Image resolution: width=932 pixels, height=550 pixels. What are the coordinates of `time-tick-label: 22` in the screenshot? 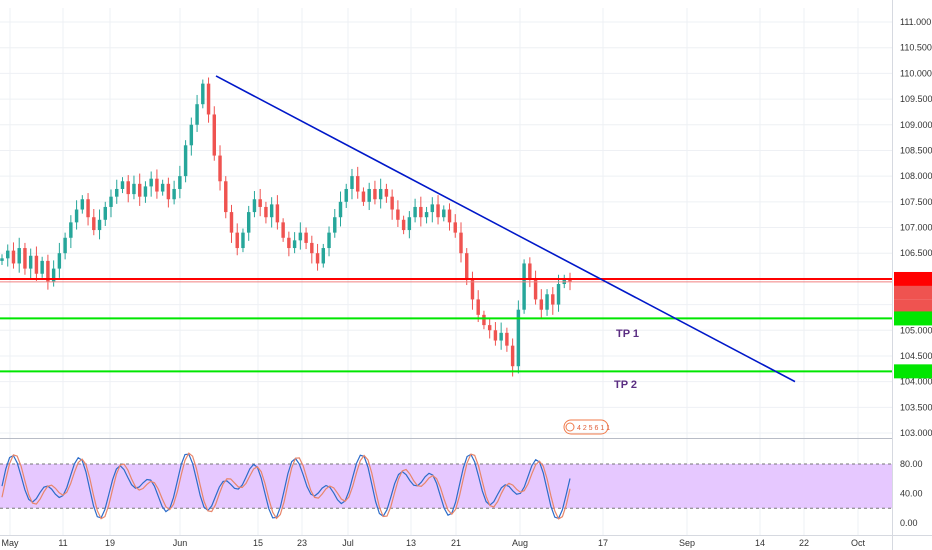 It's located at (804, 543).